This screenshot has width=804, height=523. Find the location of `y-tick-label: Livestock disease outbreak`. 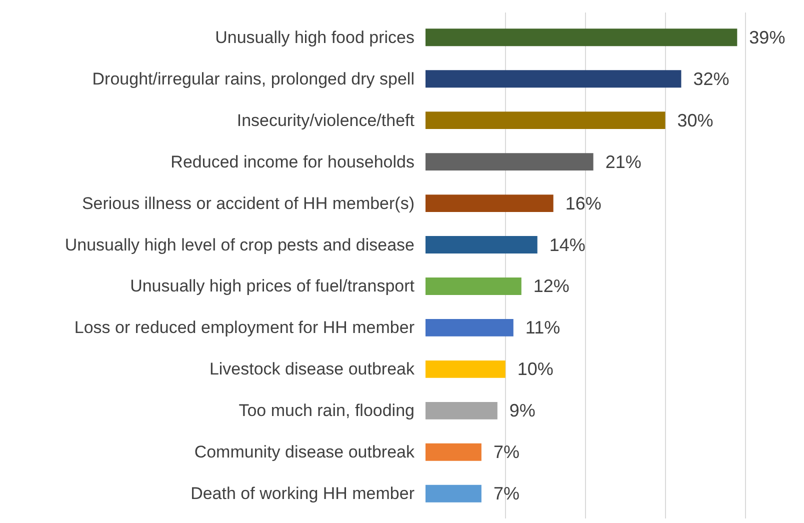

y-tick-label: Livestock disease outbreak is located at coordinates (312, 369).